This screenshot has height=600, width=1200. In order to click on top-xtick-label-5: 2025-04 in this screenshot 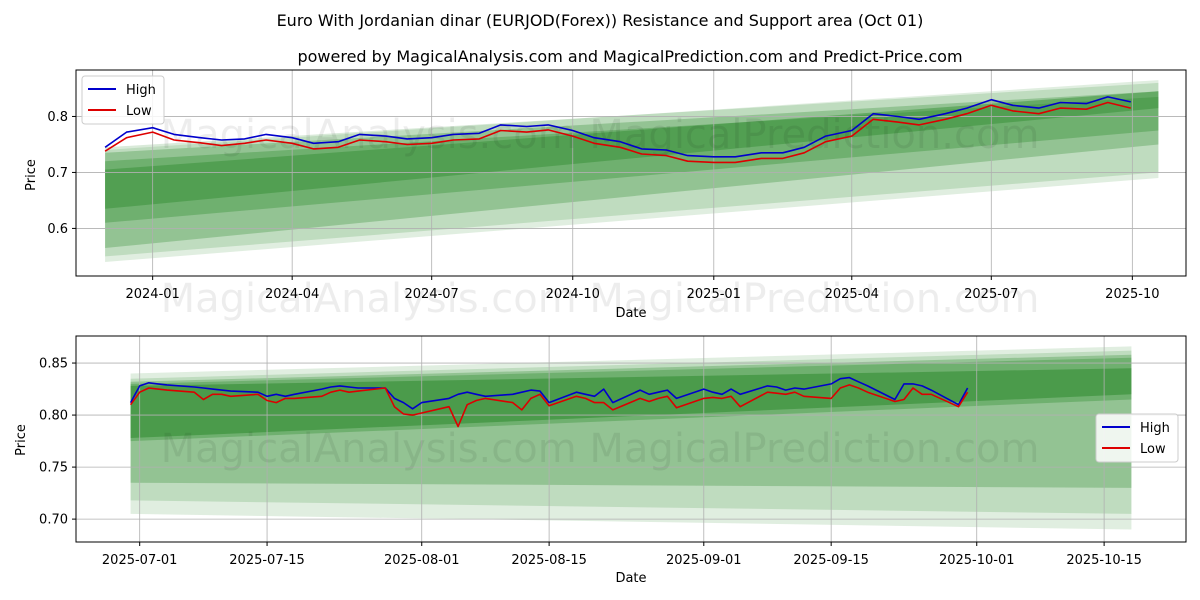, I will do `click(852, 294)`.